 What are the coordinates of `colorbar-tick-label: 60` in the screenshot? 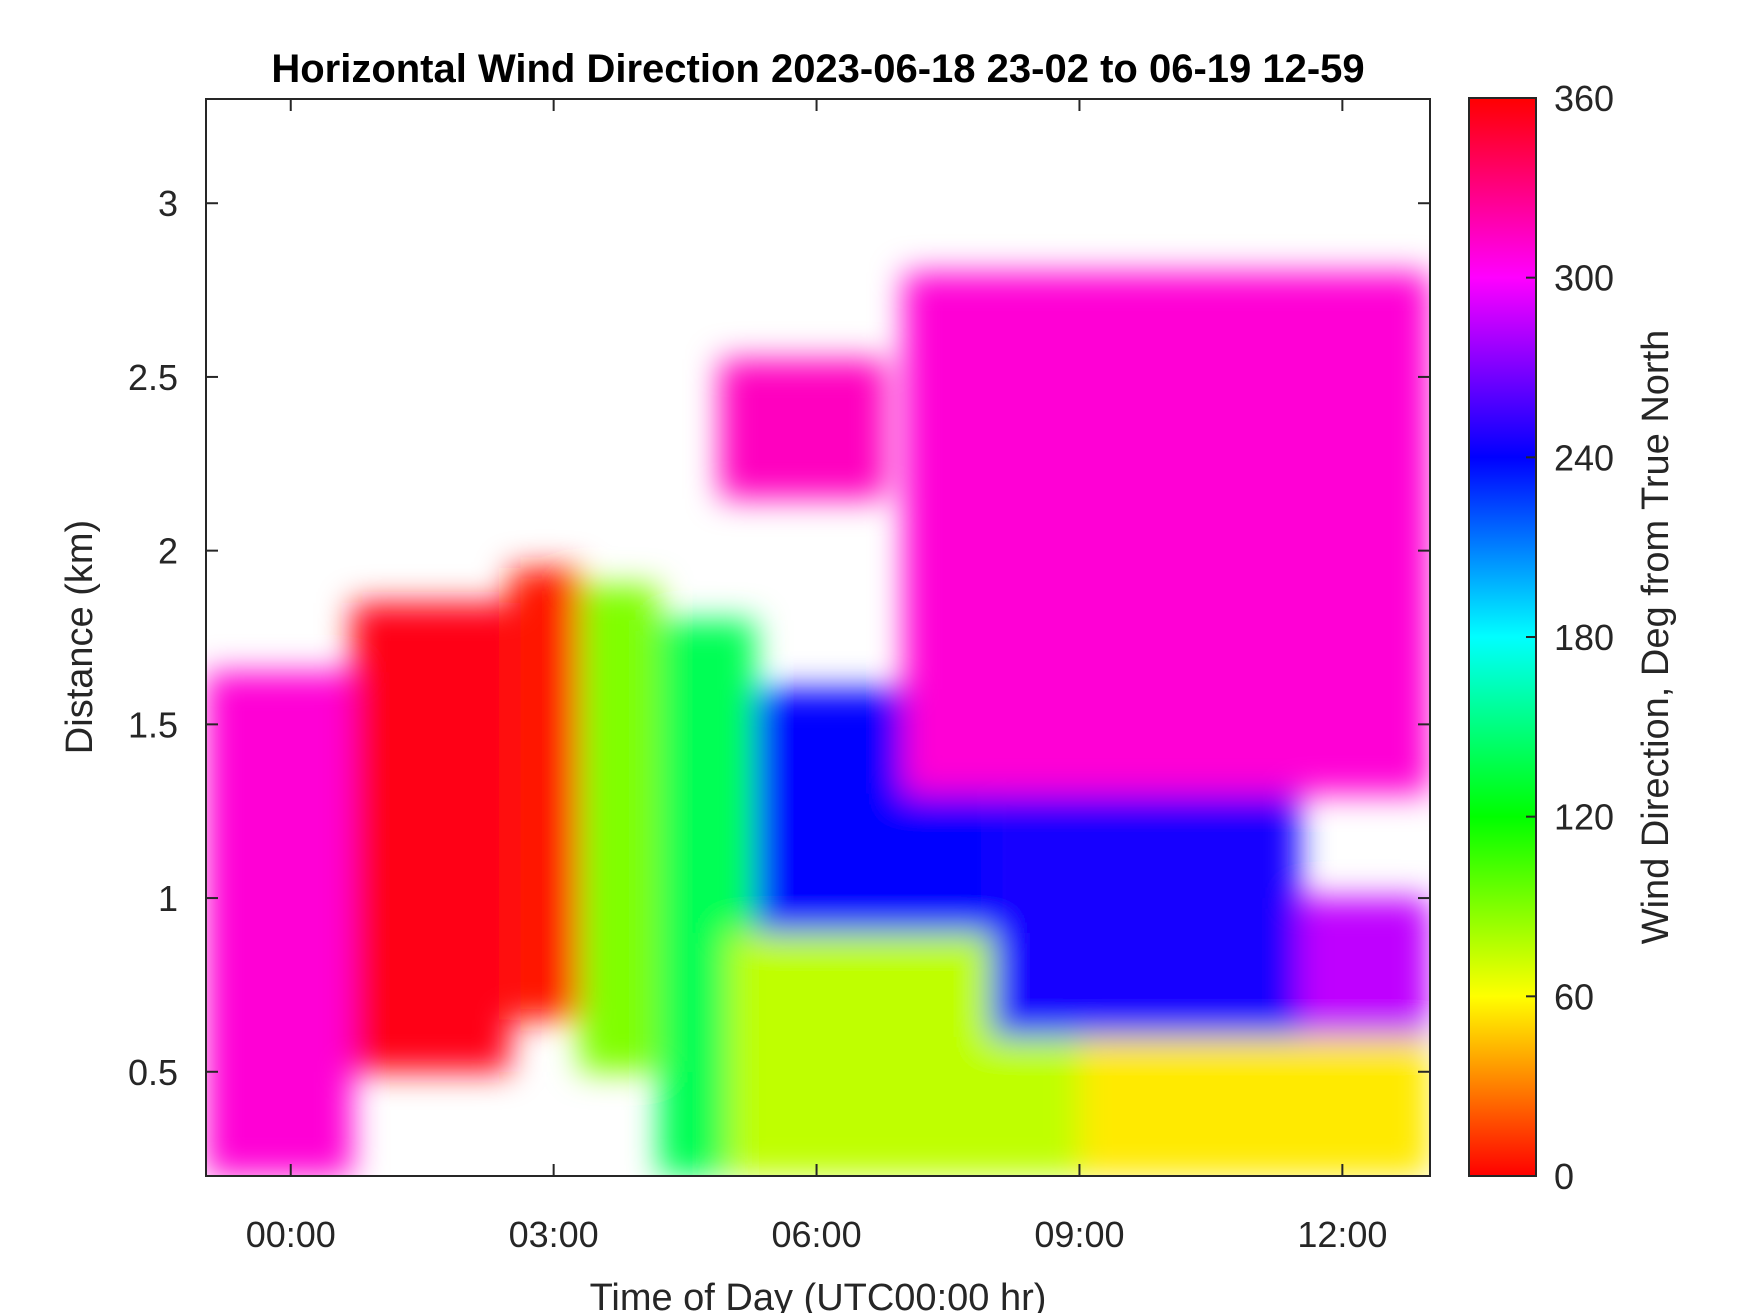 It's located at (1574, 996).